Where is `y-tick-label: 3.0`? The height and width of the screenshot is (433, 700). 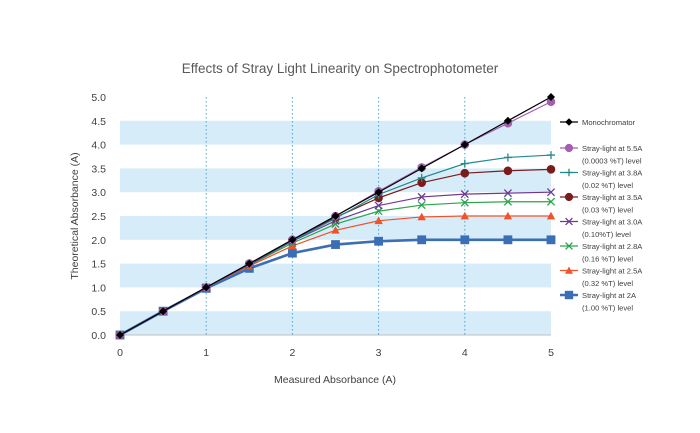
y-tick-label: 3.0 is located at coordinates (98, 193).